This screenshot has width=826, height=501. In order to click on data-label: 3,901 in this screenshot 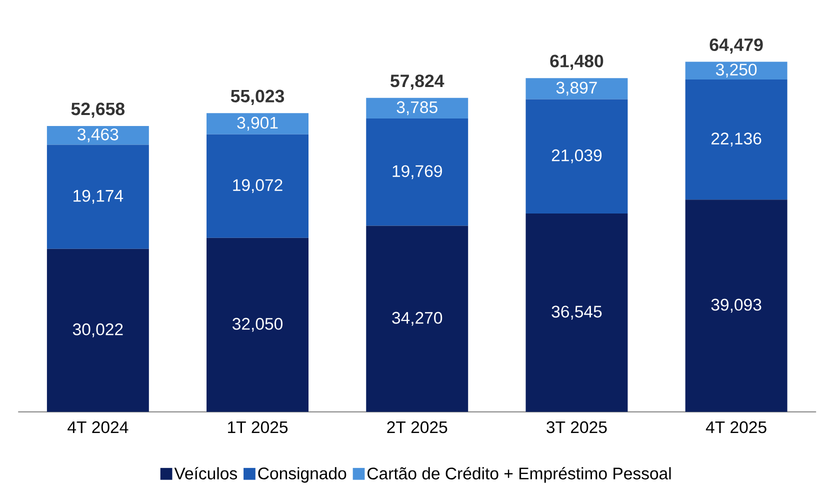, I will do `click(257, 123)`.